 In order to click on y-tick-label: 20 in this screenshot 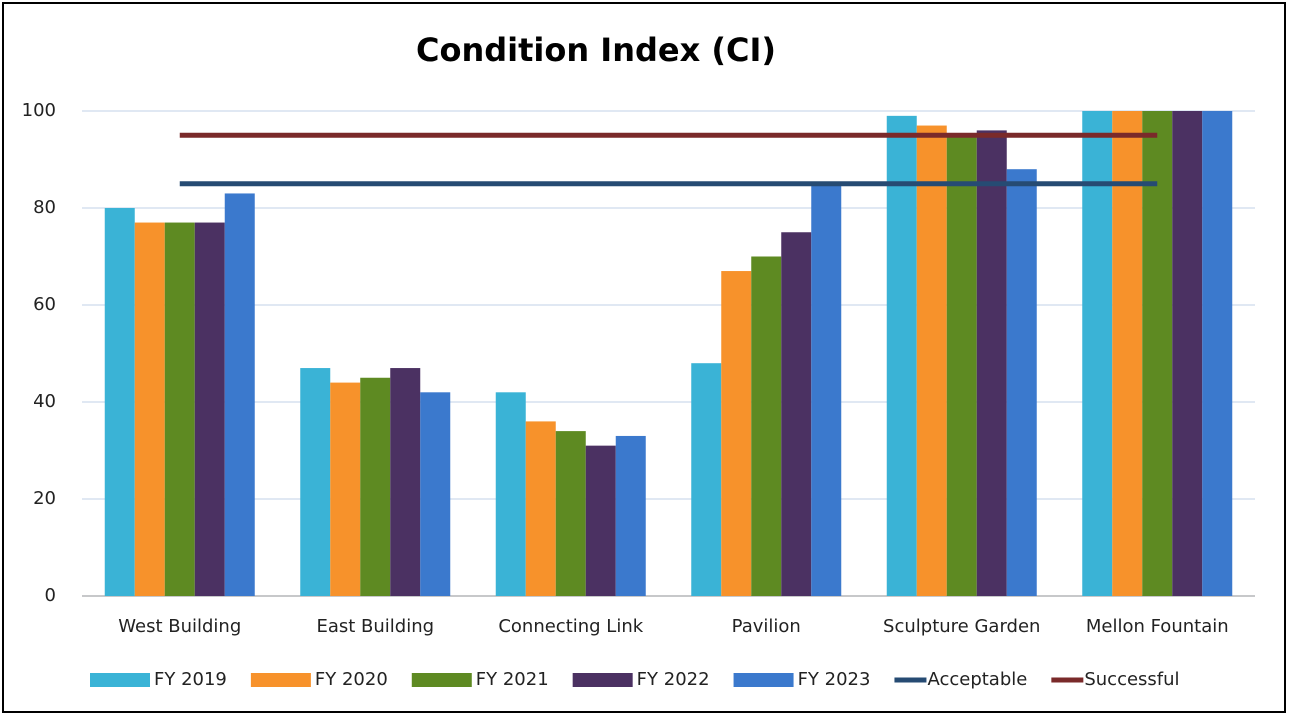, I will do `click(44, 498)`.